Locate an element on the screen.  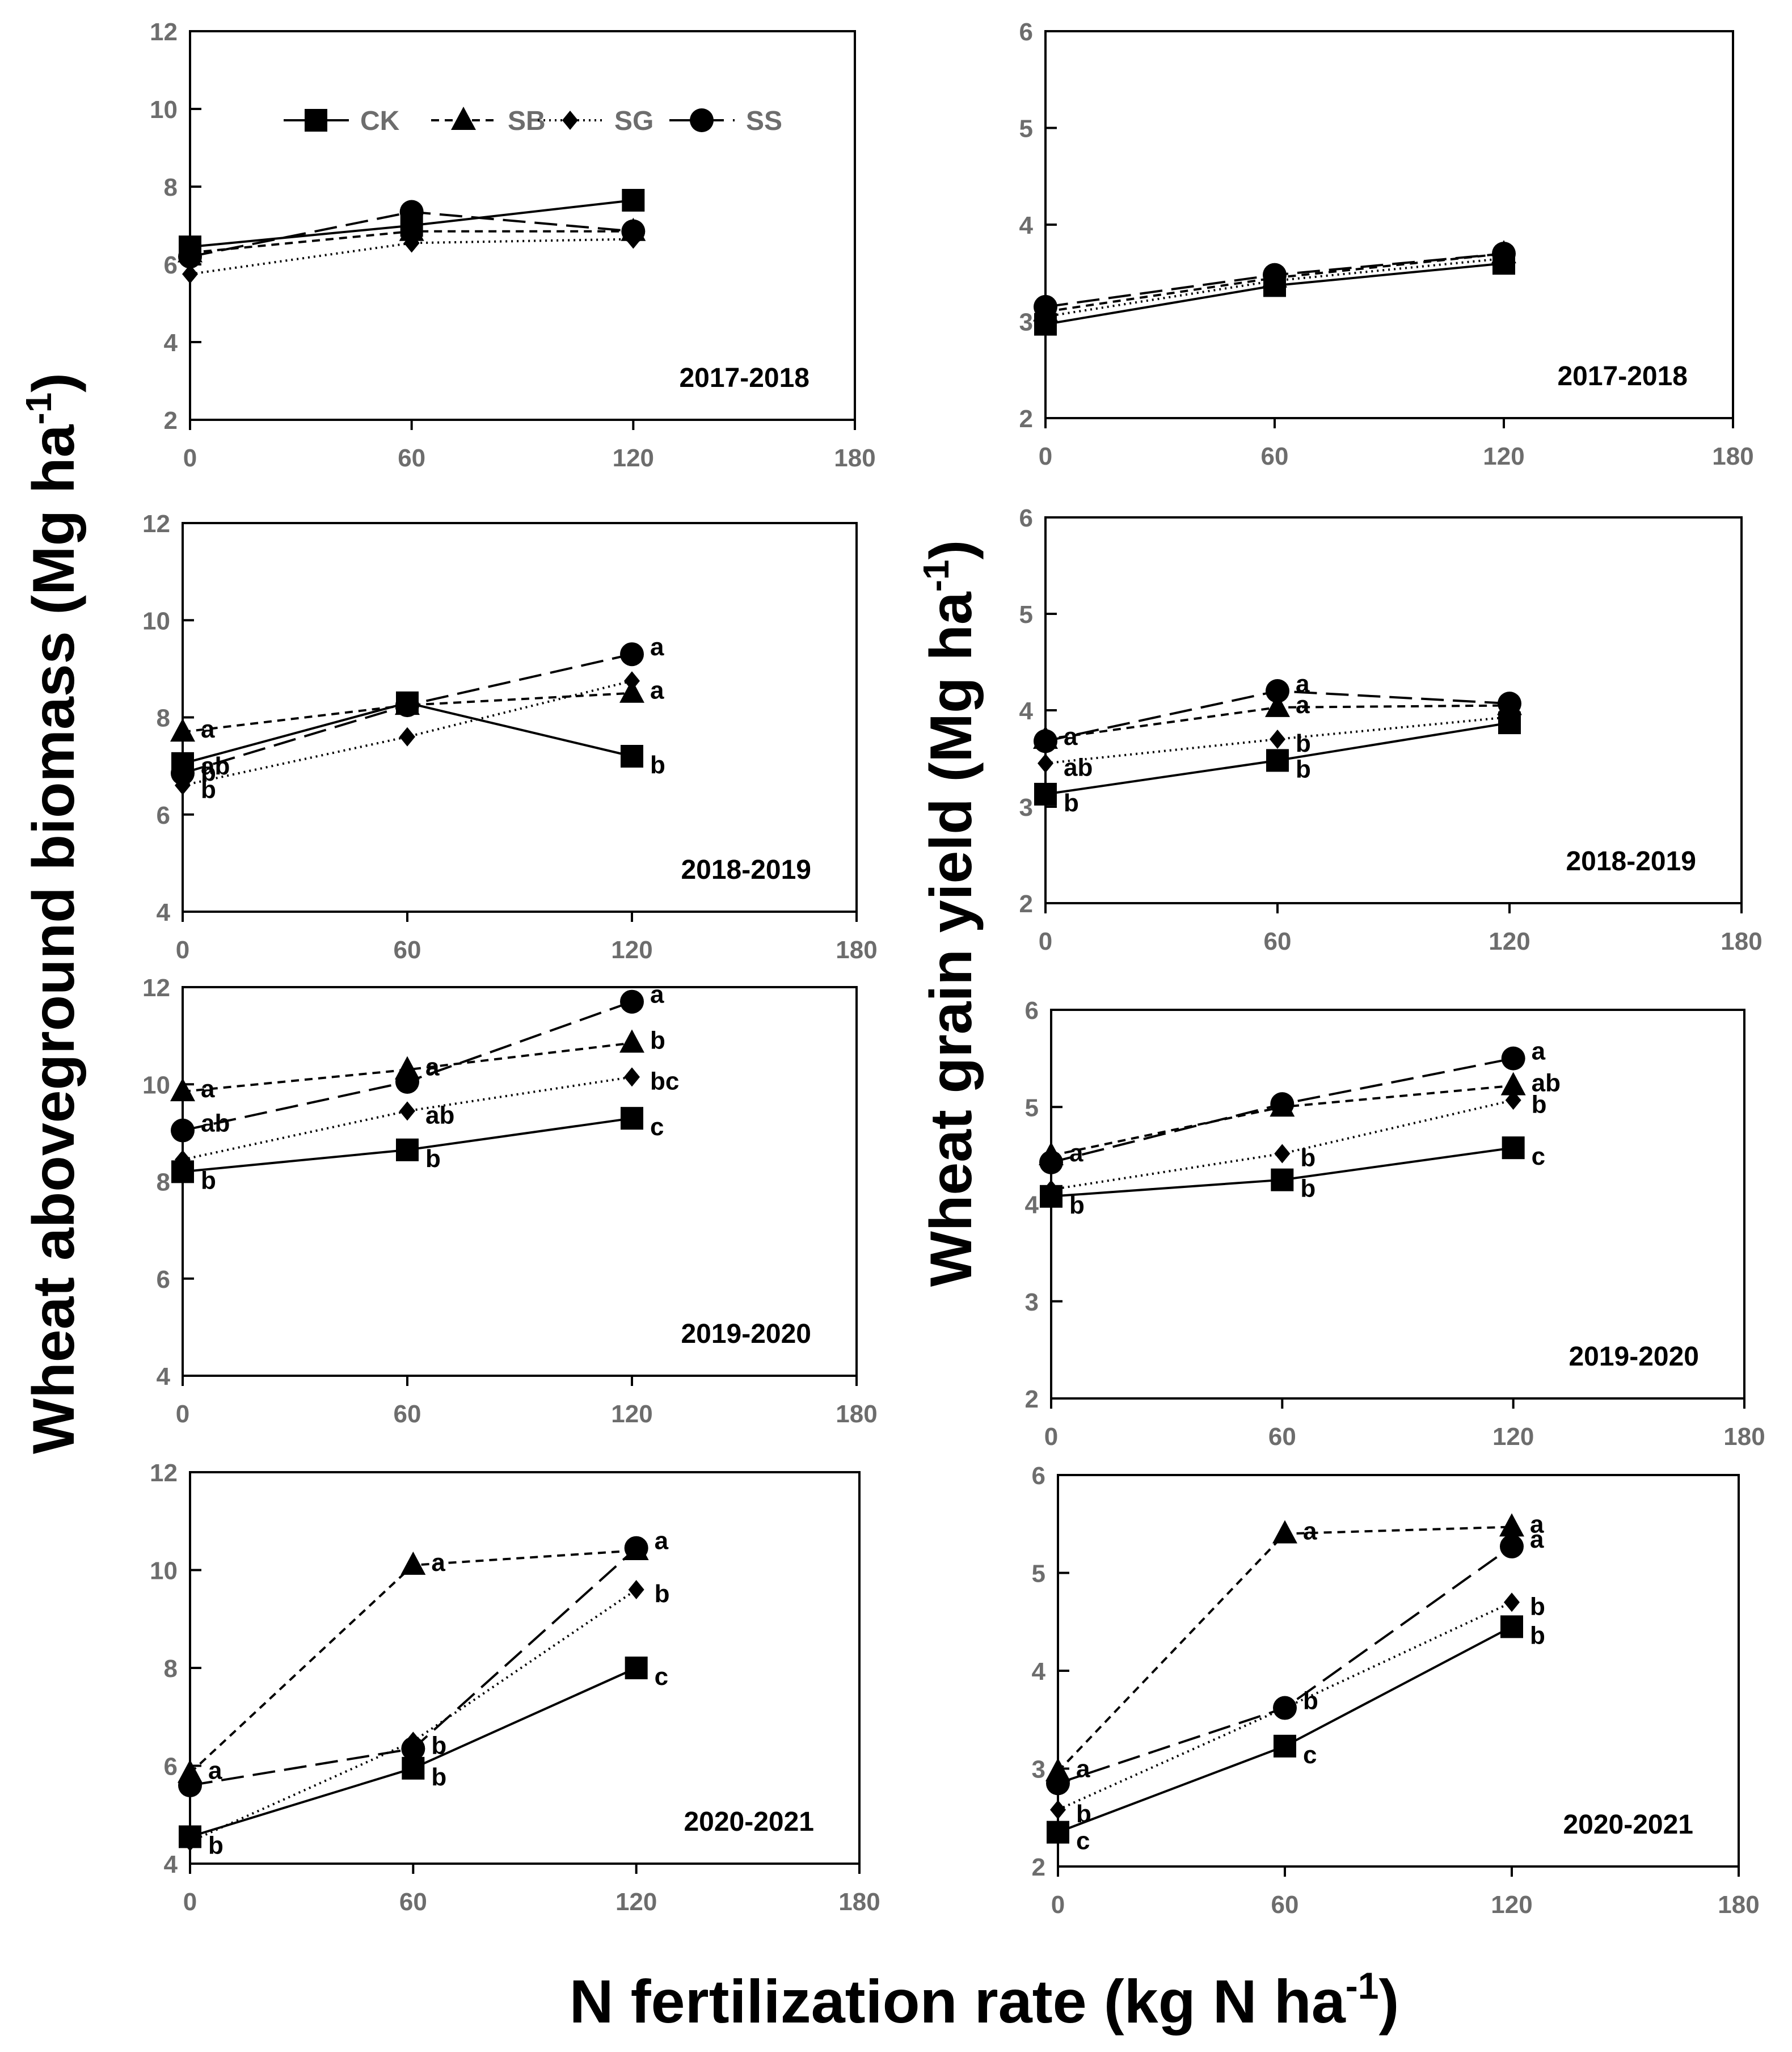
legend-marker-SB is located at coordinates (463, 118).